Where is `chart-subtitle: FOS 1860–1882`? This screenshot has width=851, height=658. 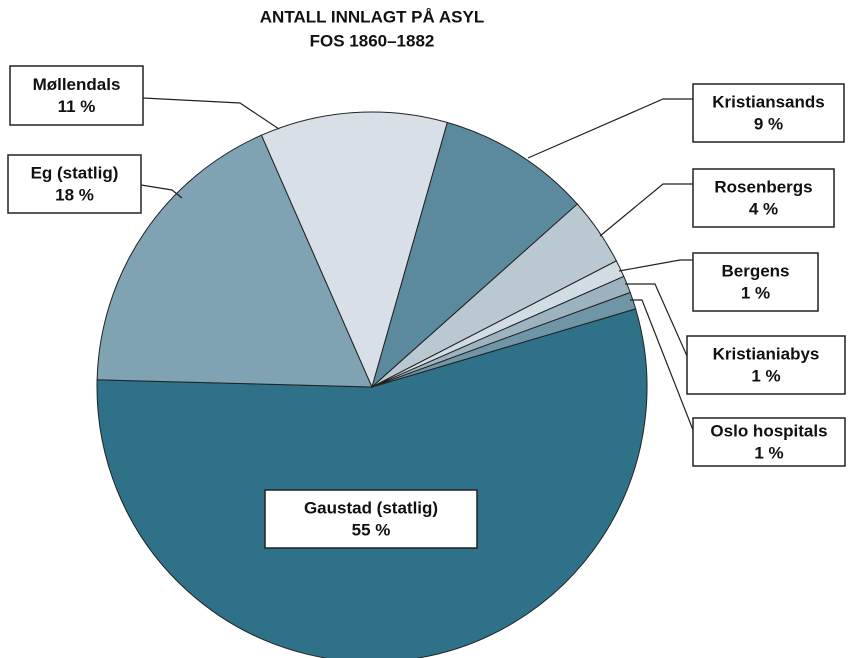
chart-subtitle: FOS 1860–1882 is located at coordinates (372, 40).